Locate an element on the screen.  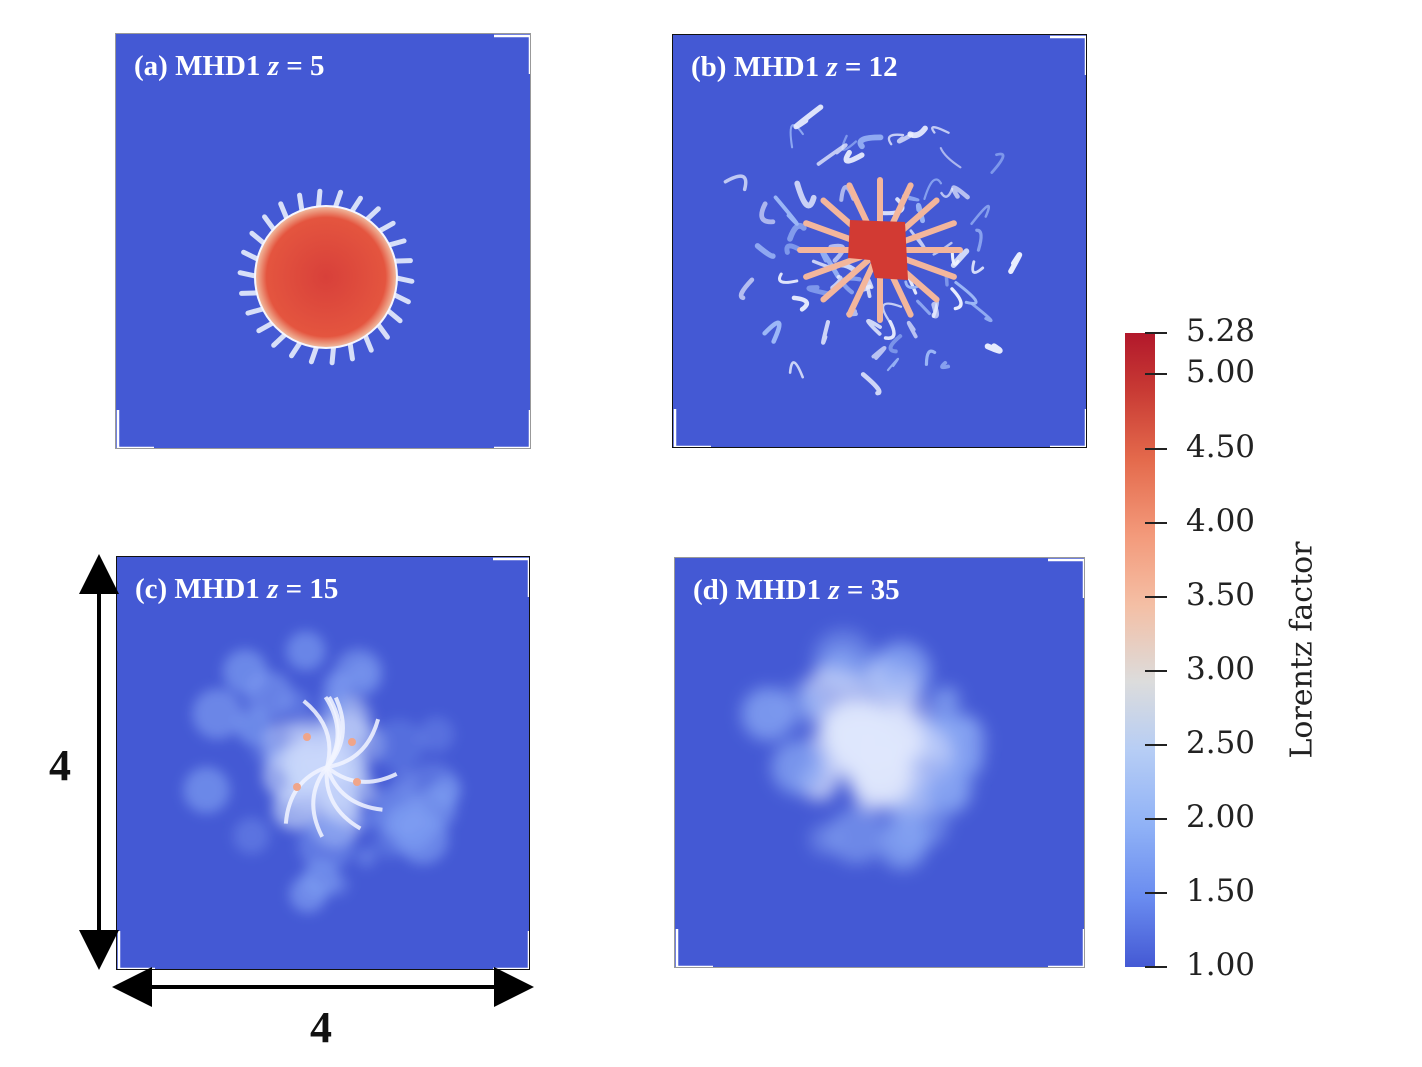
panel-a: (a) MHD1 z = 5 is located at coordinates (323, 241).